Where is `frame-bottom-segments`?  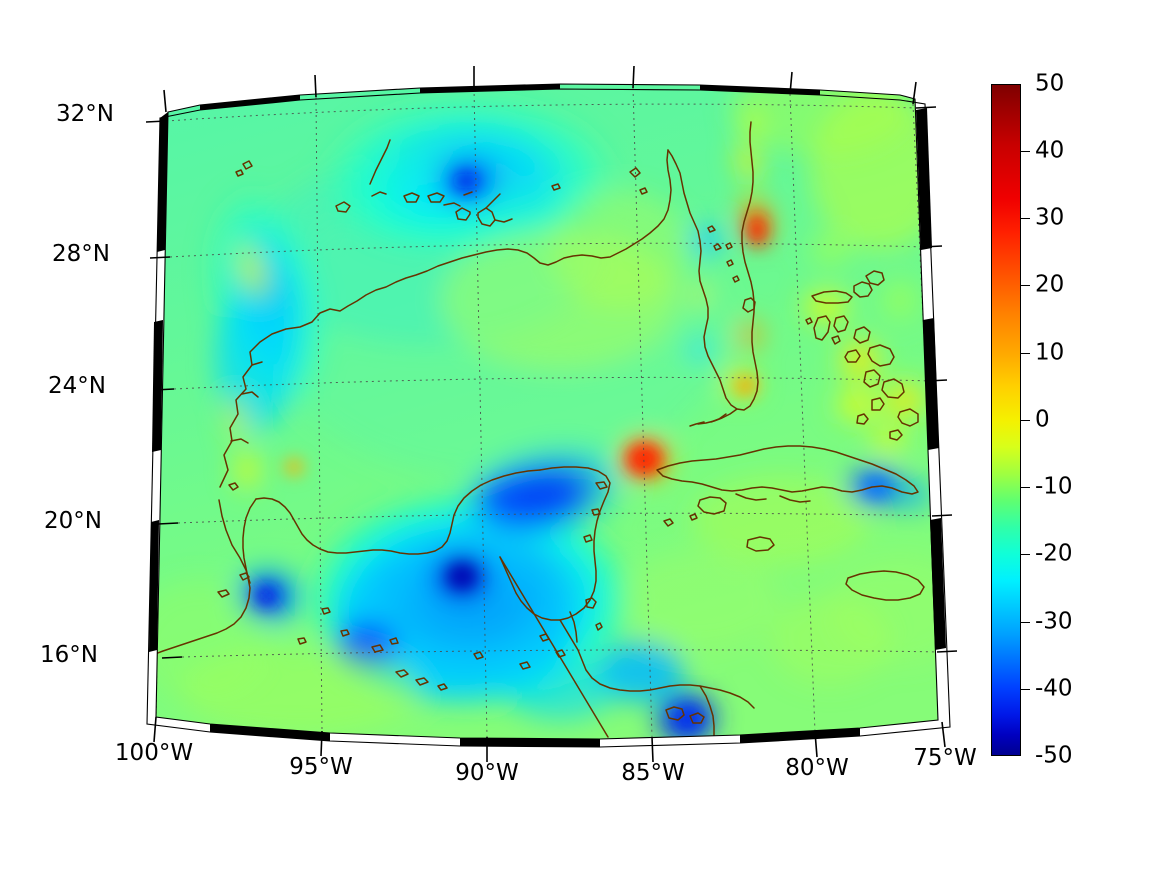 frame-bottom-segments is located at coordinates (535, 735).